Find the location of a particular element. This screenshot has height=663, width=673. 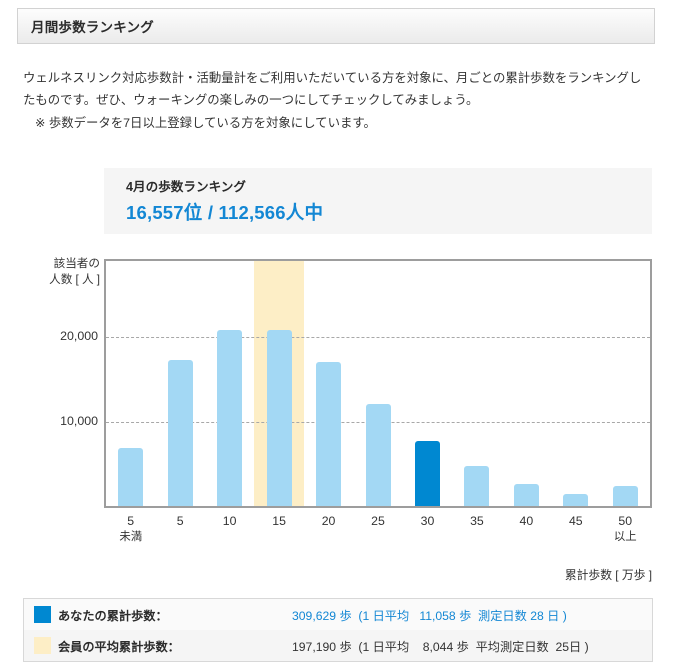

x-tick-qualifier: 以上 is located at coordinates (625, 536).